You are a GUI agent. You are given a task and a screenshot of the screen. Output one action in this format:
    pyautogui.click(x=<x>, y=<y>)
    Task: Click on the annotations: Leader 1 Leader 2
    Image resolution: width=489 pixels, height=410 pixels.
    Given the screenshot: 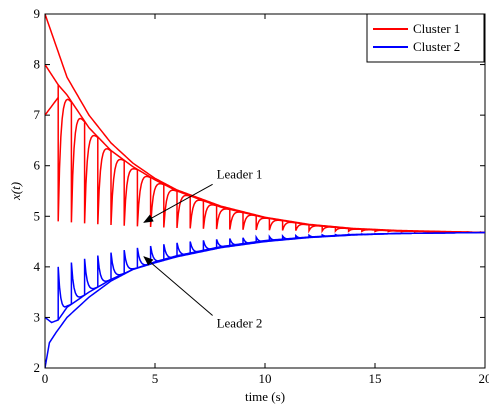 What is the action you would take?
    pyautogui.click(x=203, y=248)
    